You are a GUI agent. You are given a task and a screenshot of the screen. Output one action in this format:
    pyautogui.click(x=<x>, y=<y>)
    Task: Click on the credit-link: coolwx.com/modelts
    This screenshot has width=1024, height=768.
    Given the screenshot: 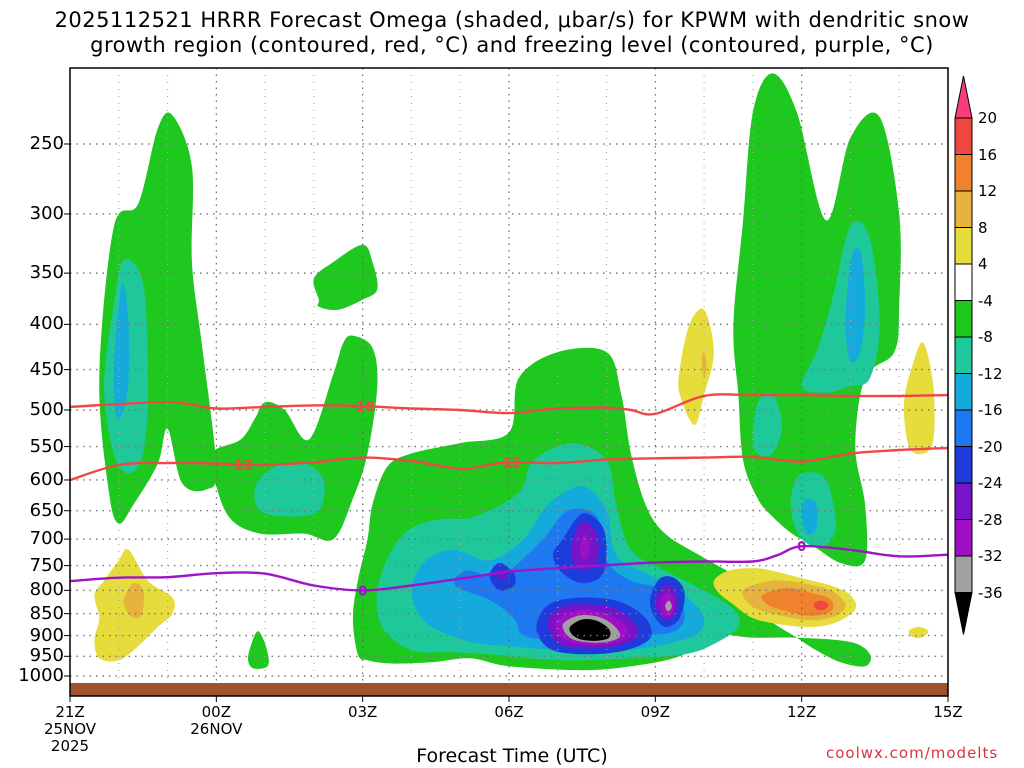 What is the action you would take?
    pyautogui.click(x=912, y=753)
    